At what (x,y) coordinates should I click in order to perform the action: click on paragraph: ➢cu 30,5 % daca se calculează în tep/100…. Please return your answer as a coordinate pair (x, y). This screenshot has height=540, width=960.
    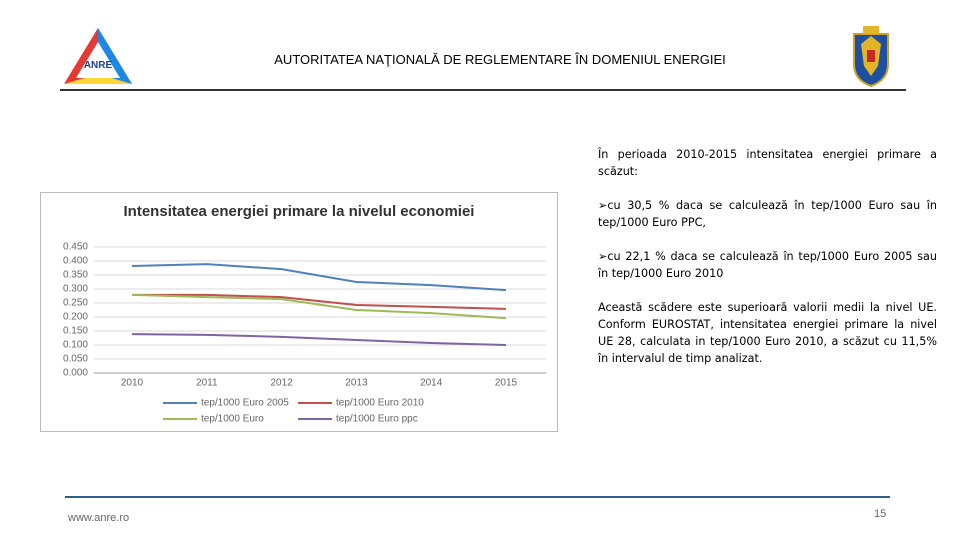
    Looking at the image, I should click on (767, 214).